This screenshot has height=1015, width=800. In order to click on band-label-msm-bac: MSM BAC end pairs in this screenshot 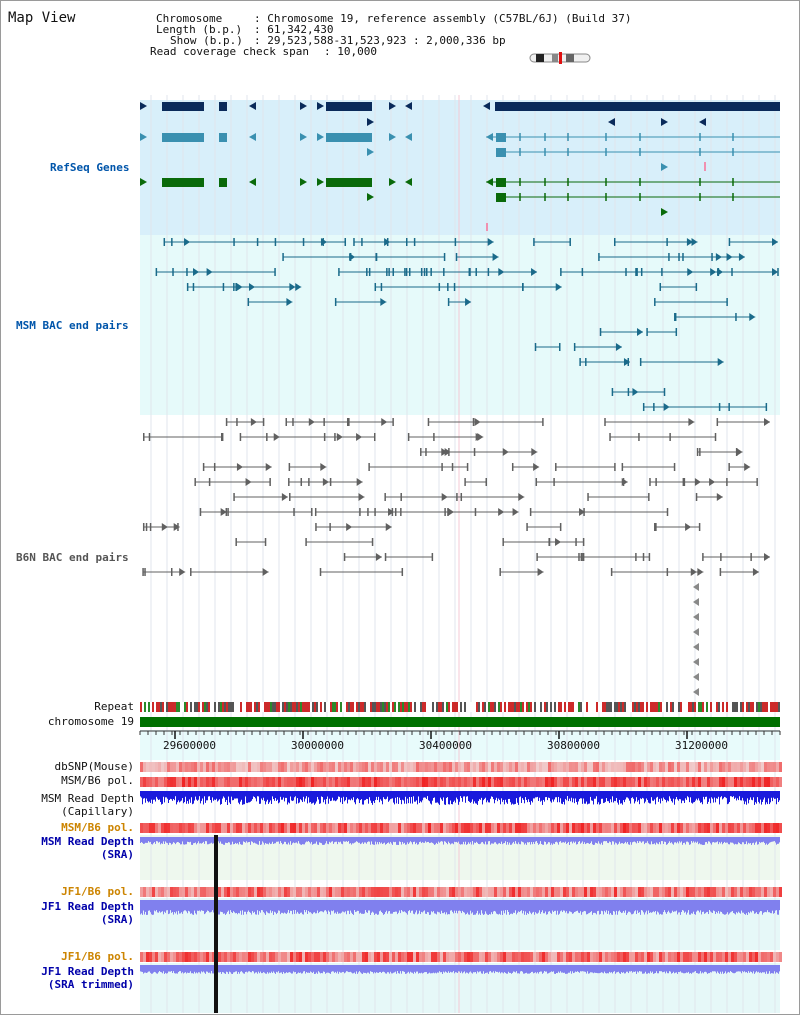, I will do `click(72, 325)`.